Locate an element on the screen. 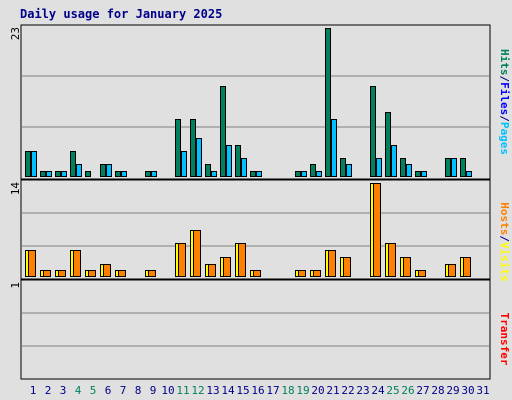  legend-part: Pages is located at coordinates (504, 138).